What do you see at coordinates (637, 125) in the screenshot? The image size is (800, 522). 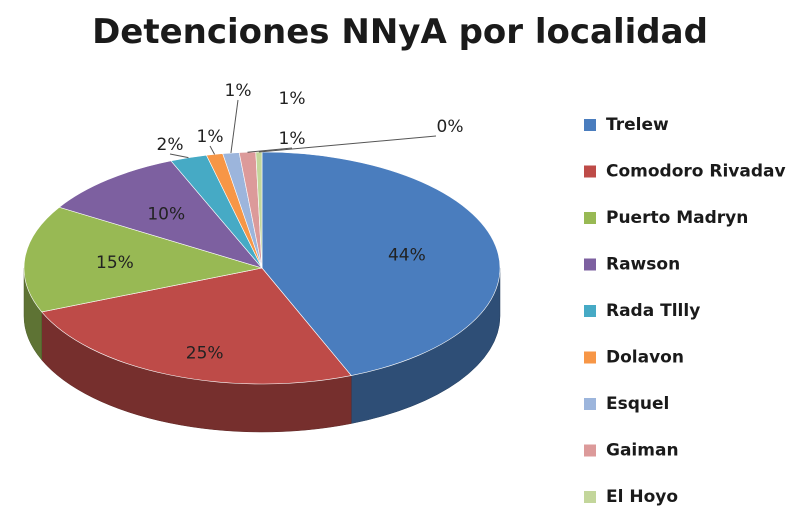 I see `legend-label: Trelew` at bounding box center [637, 125].